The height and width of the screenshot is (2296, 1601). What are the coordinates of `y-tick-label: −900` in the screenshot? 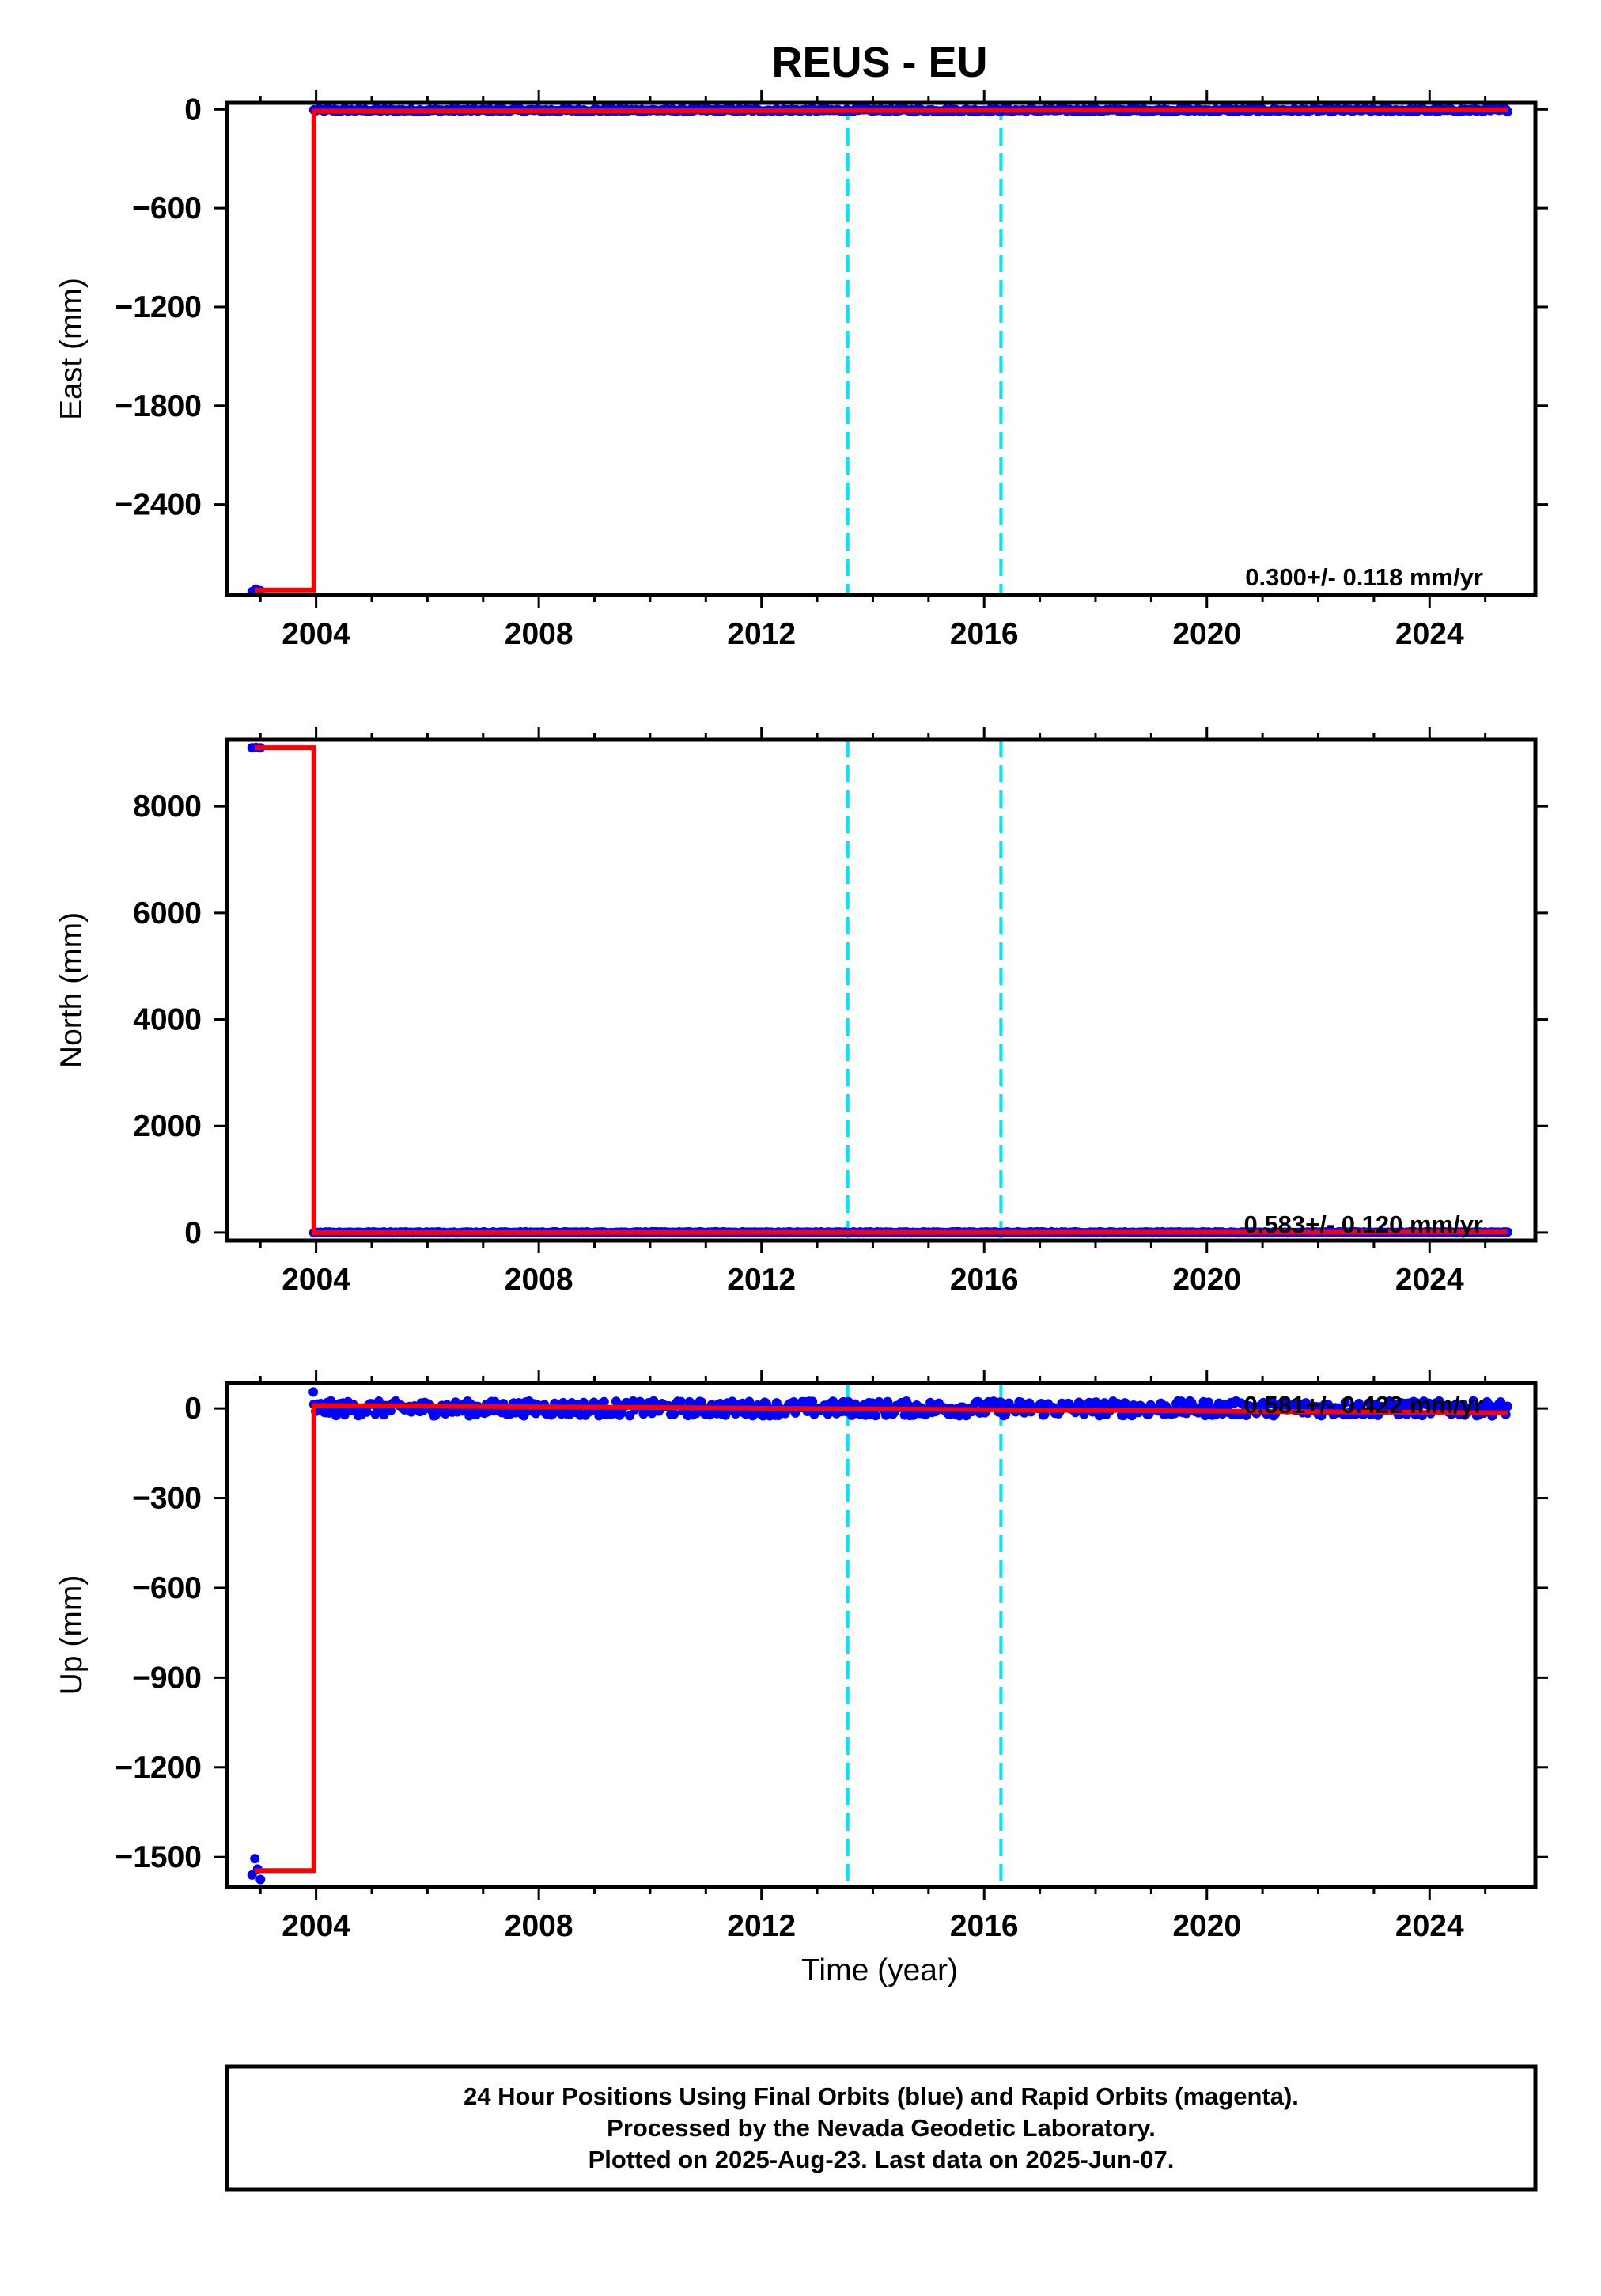 It's located at (167, 1678).